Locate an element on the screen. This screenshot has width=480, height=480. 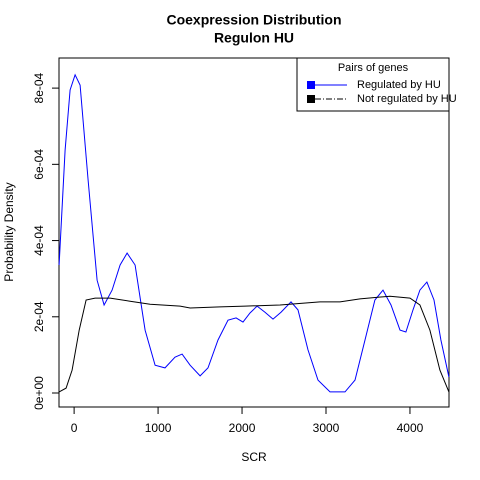
x-tick-label: 0 is located at coordinates (74, 428).